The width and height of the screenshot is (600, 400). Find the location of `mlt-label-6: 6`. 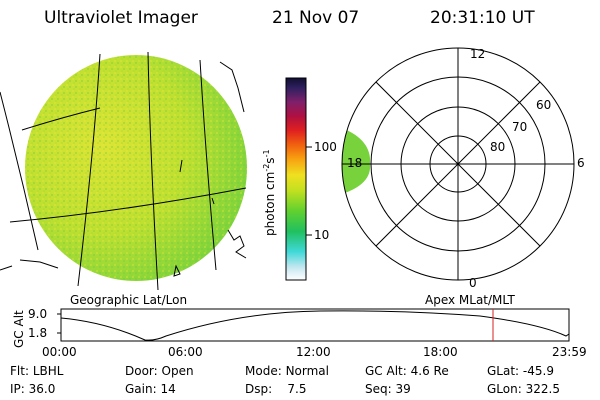

mlt-label-6: 6 is located at coordinates (581, 163).